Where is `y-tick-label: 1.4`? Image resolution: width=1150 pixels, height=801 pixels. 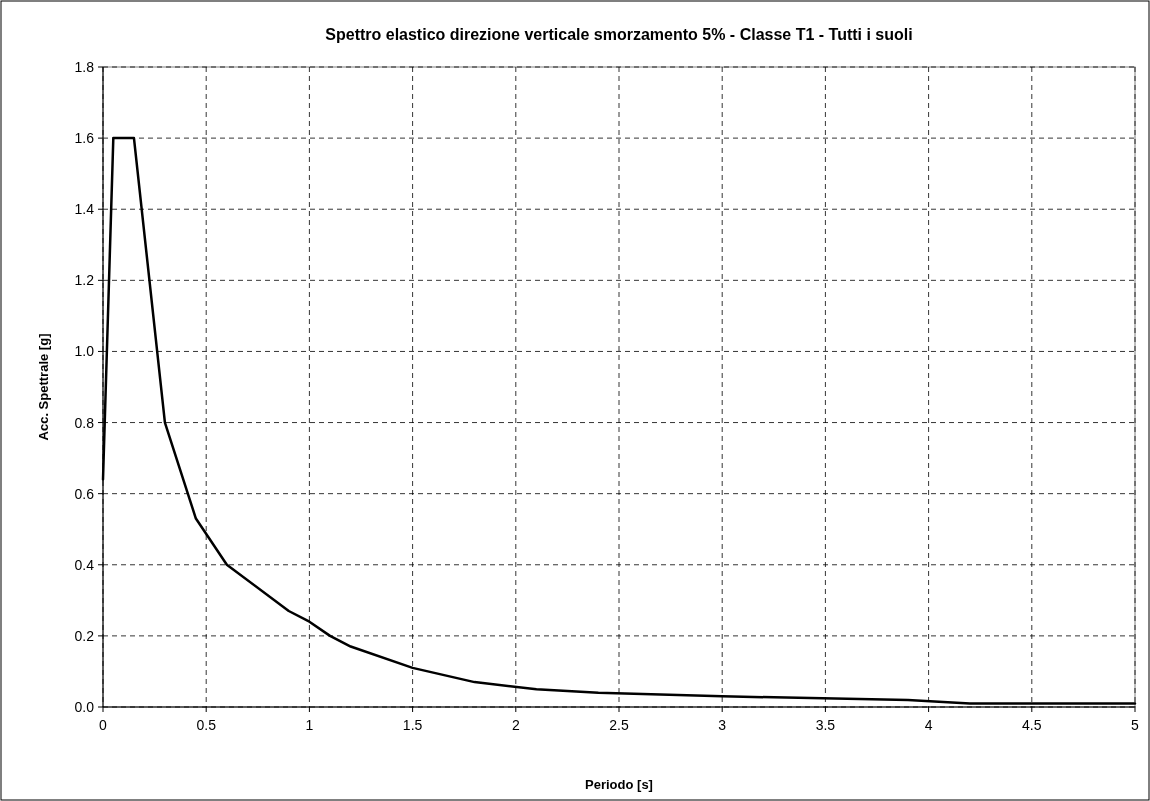 y-tick-label: 1.4 is located at coordinates (84, 209).